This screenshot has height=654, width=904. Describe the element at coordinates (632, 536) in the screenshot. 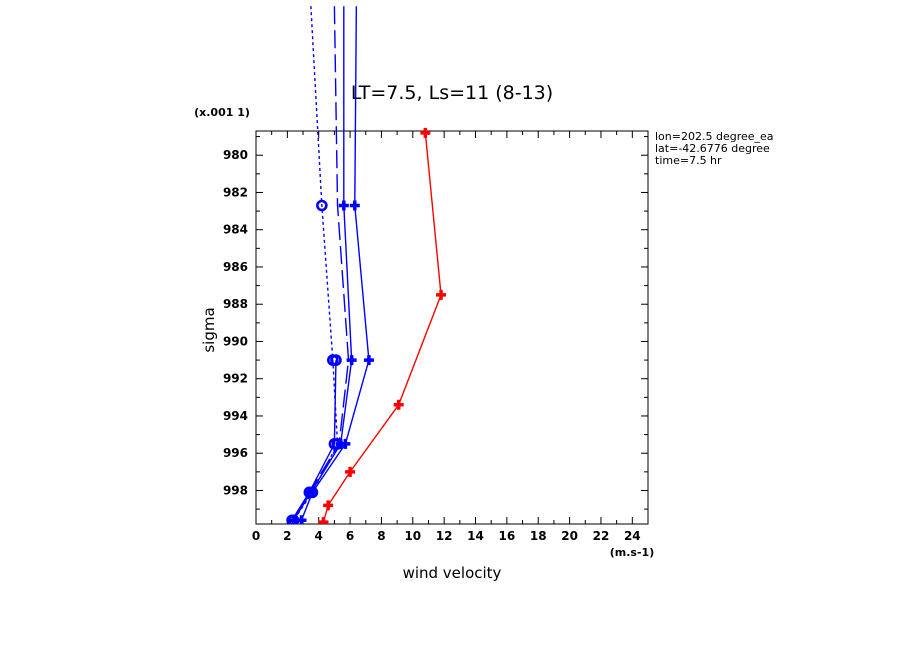

I see `x-tick-label: 24` at that location.